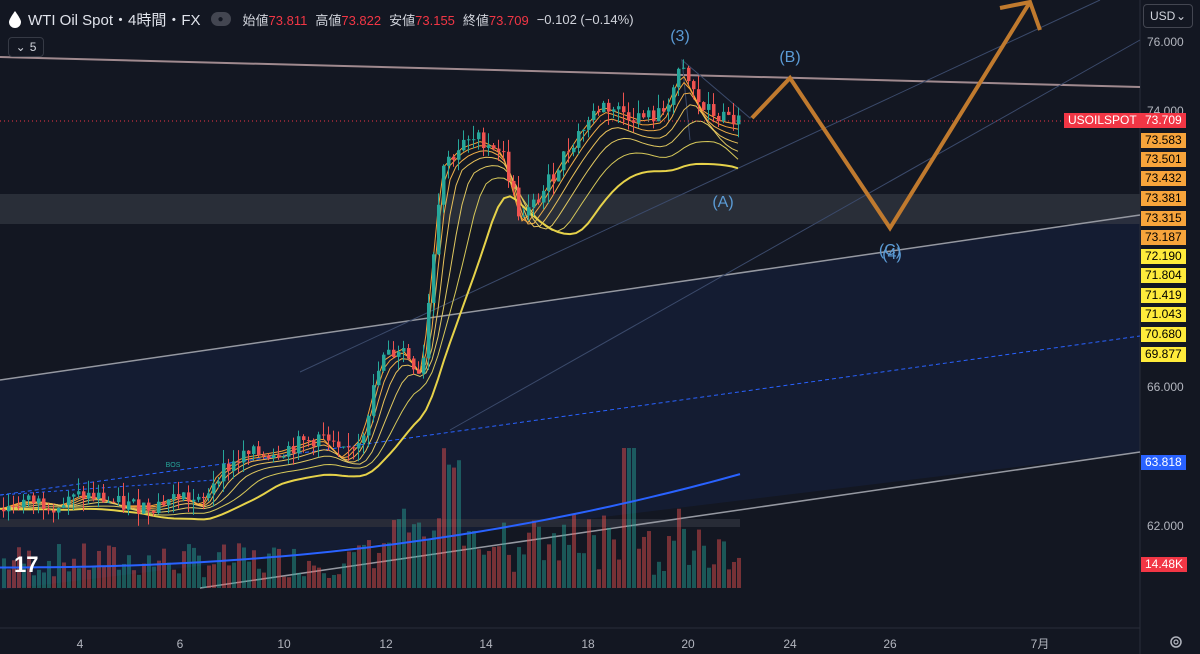 The image size is (1200, 654). Describe the element at coordinates (114, 20) in the screenshot. I see `symbol-title: WTI Oil Spot・4時間・FX` at that location.